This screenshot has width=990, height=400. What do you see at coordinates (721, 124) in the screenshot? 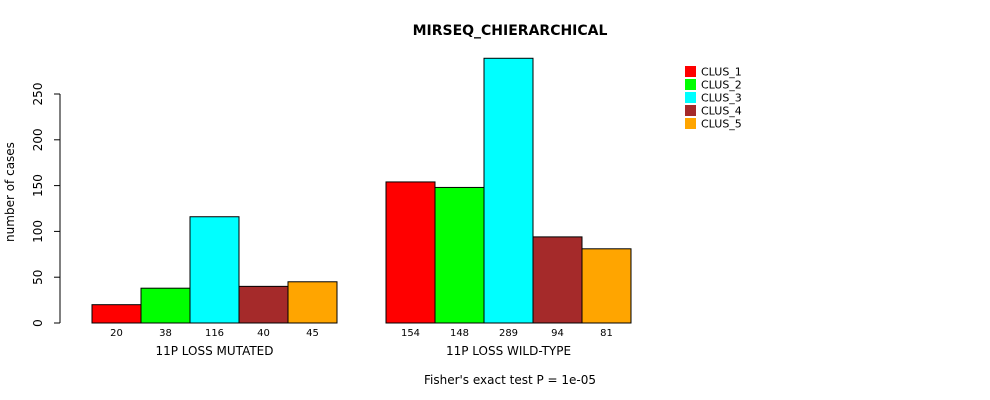
I see `legend-label: CLUS_5` at bounding box center [721, 124].